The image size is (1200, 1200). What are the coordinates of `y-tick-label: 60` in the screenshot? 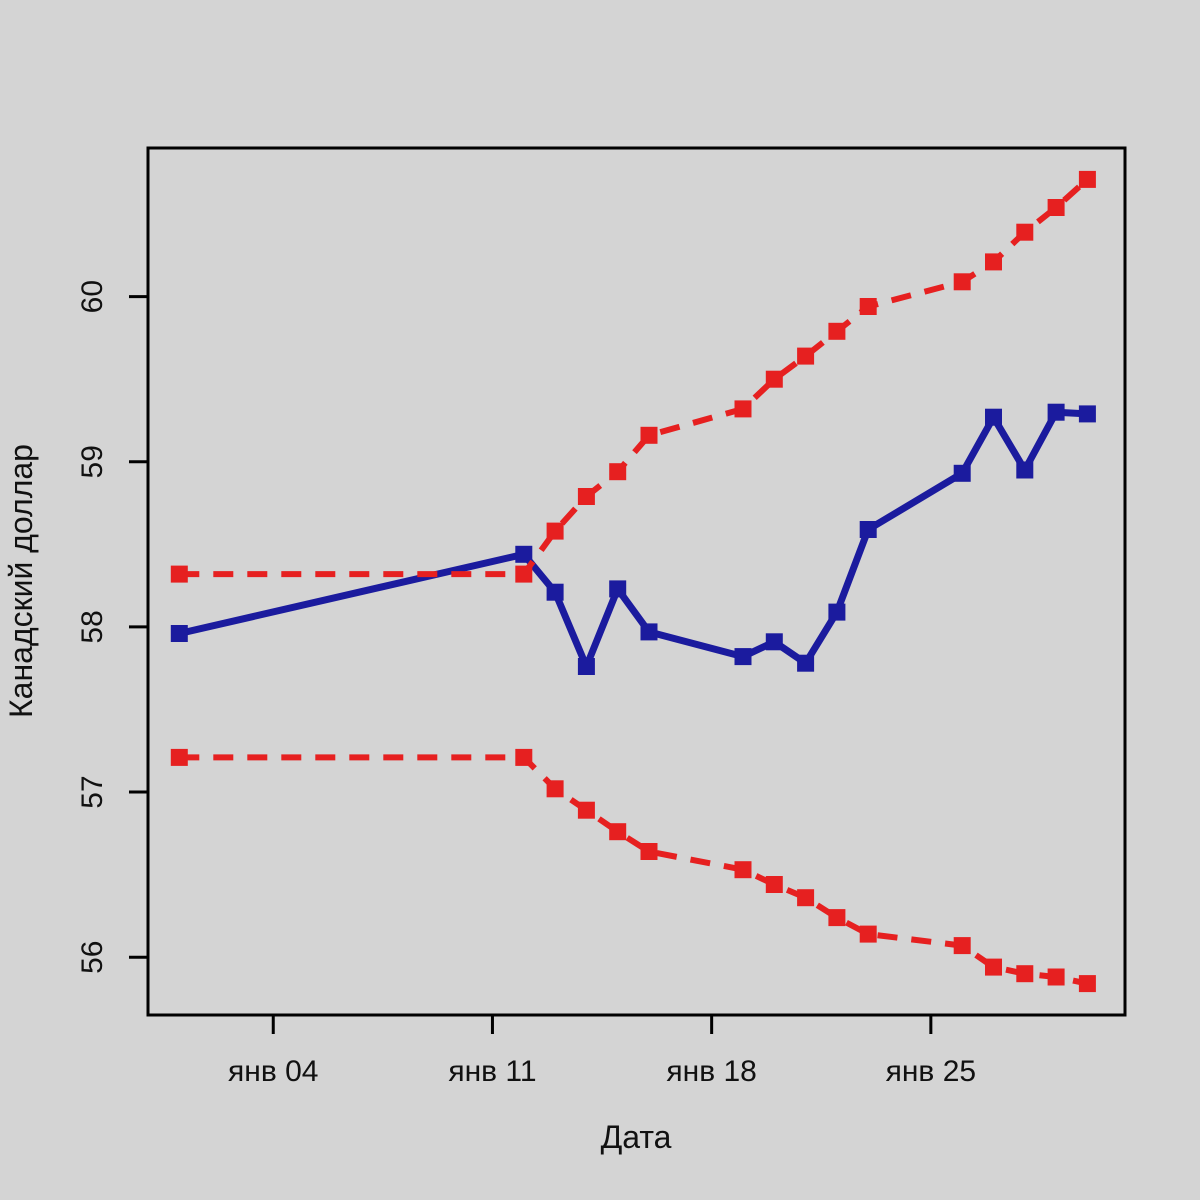 It's located at (92, 296).